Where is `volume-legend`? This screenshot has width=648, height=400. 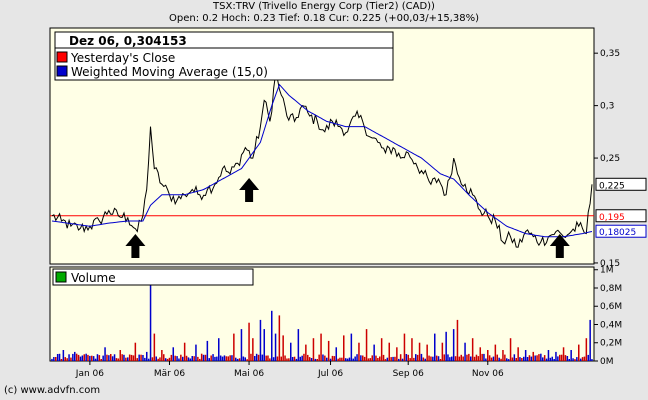
volume-legend is located at coordinates (153, 277).